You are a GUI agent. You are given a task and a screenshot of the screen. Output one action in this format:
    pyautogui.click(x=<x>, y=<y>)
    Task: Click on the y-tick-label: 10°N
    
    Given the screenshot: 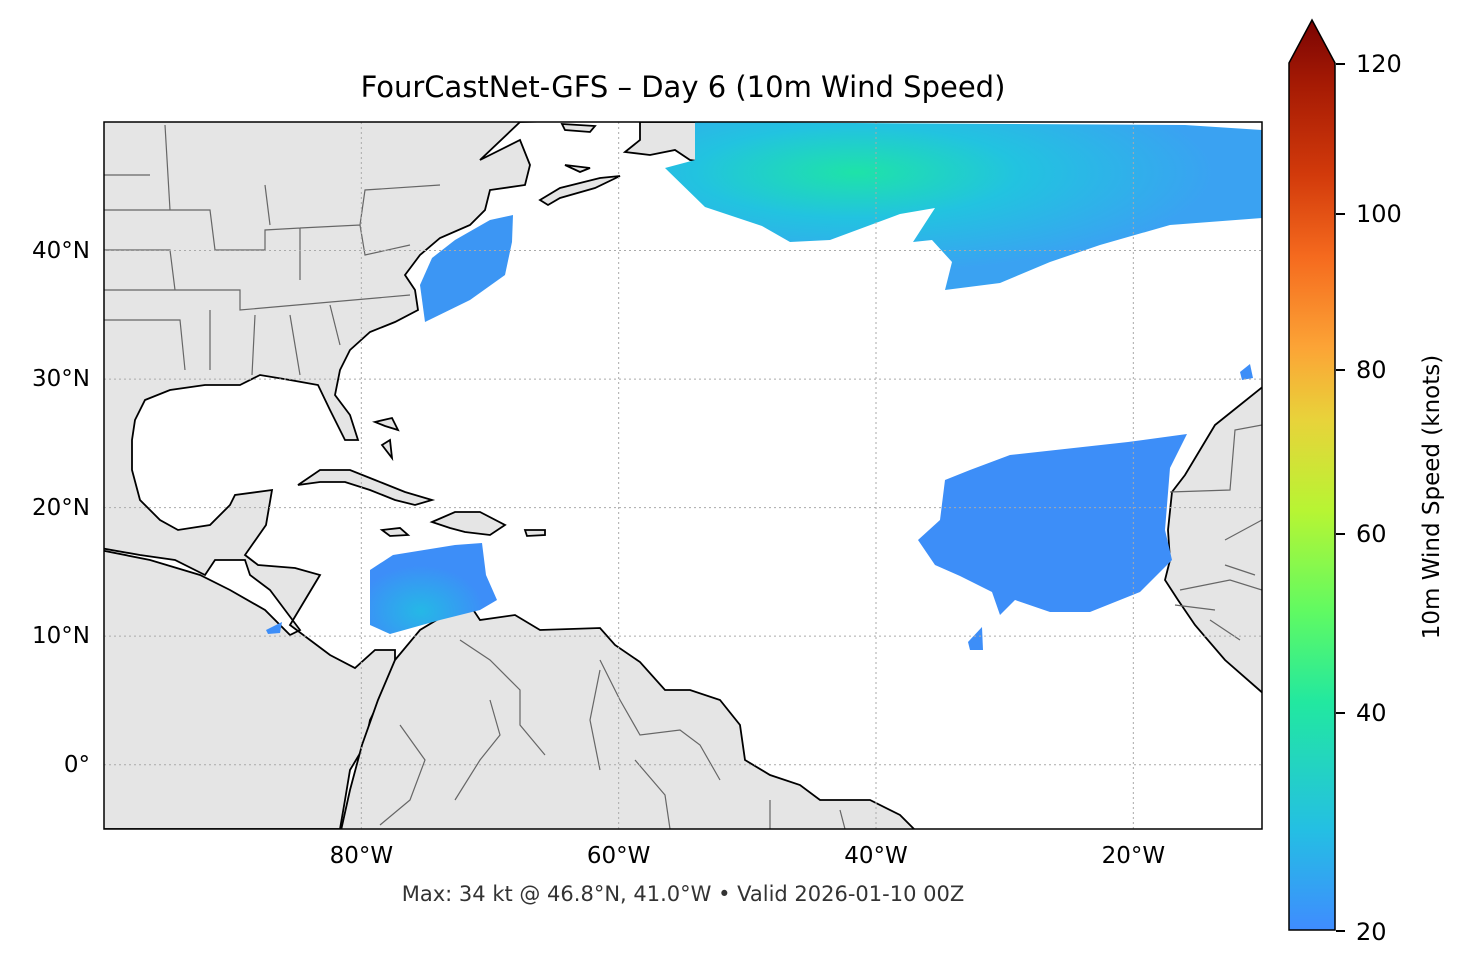 What is the action you would take?
    pyautogui.click(x=61, y=636)
    